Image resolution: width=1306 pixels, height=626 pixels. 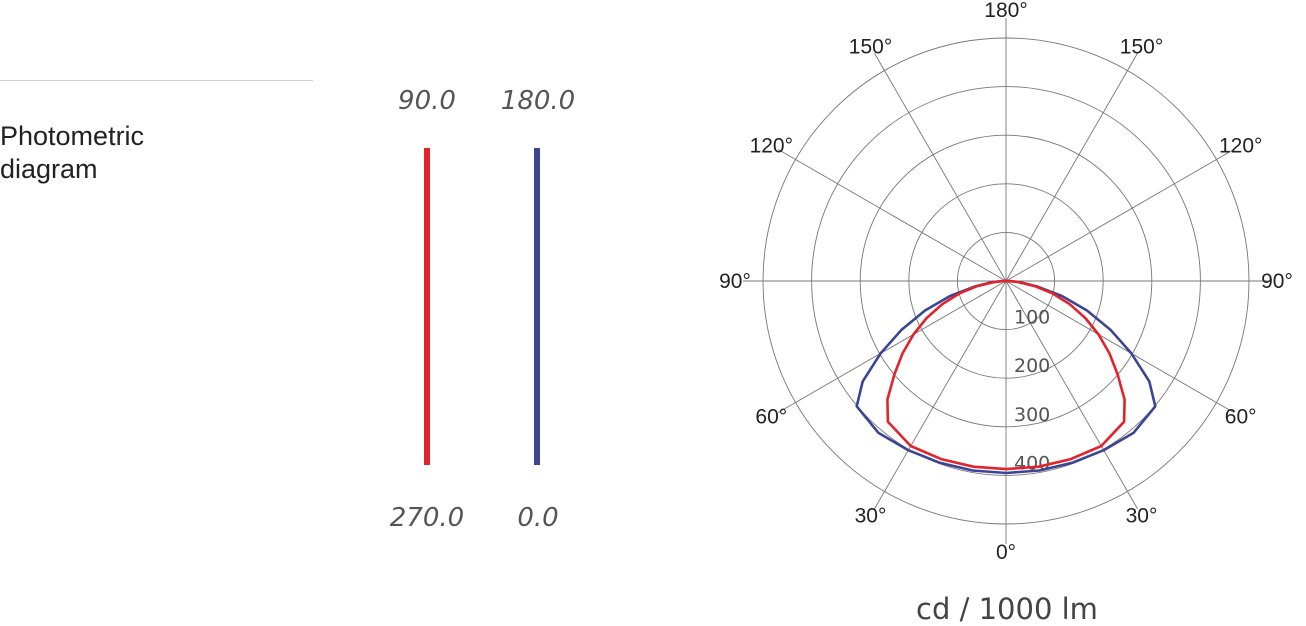 I want to click on legend-red-bottom-label: 270.0, so click(x=427, y=518).